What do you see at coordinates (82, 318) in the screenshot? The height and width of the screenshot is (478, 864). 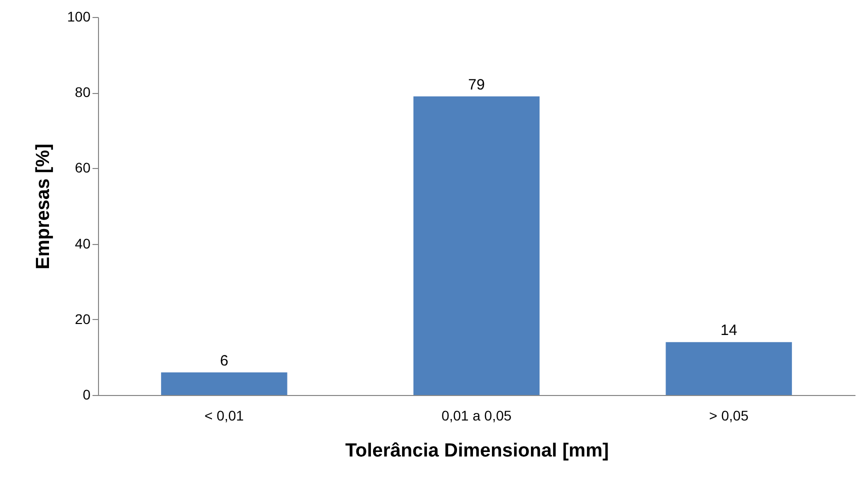 I see `y-tick-label: 20` at bounding box center [82, 318].